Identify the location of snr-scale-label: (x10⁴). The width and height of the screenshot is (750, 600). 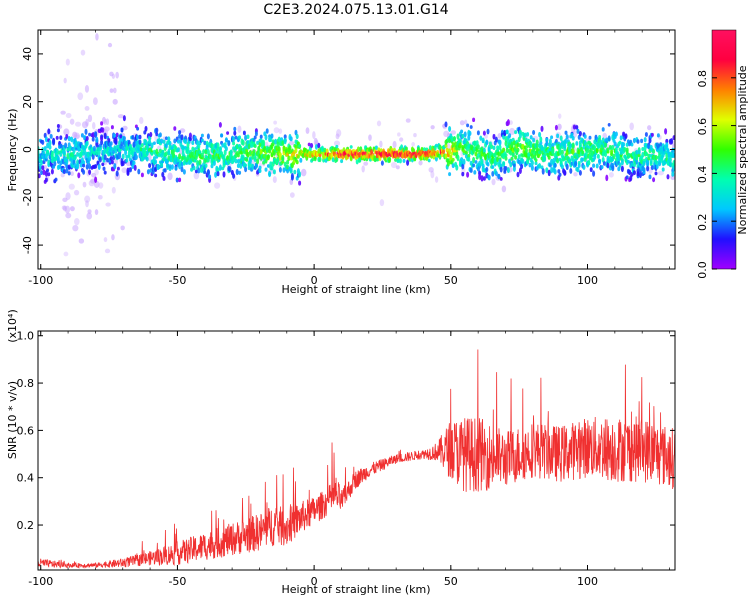
(12, 326).